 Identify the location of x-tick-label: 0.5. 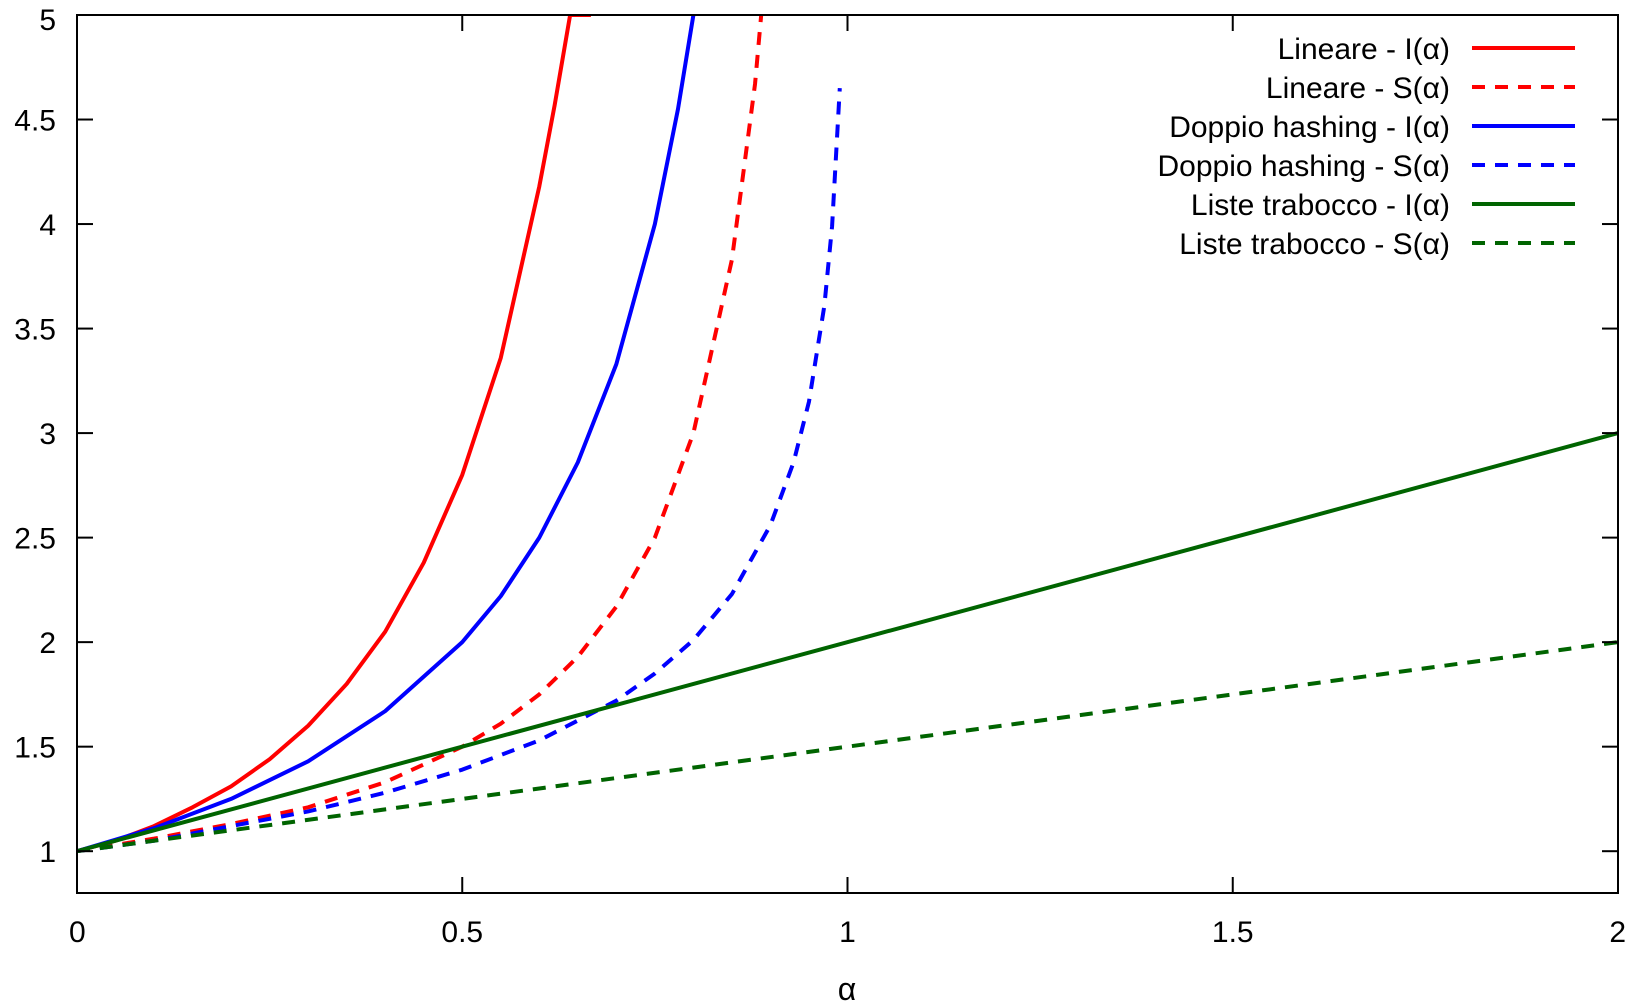
(462, 932).